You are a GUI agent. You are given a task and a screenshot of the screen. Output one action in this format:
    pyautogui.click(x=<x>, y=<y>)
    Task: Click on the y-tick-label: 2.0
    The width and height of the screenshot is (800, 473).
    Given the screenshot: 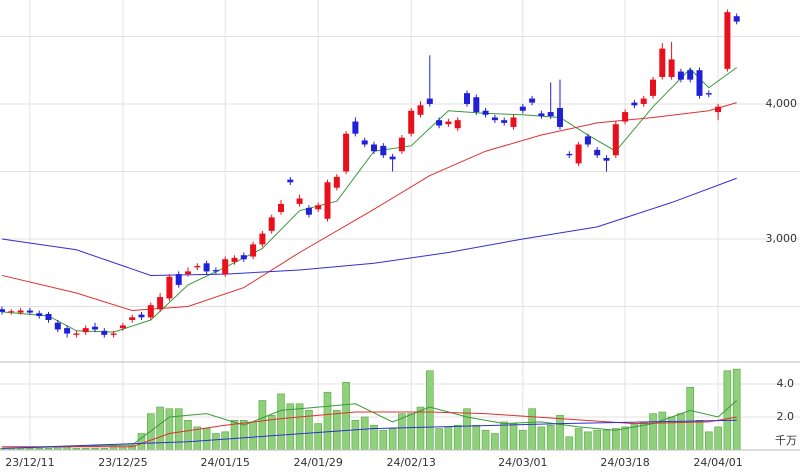 What is the action you would take?
    pyautogui.click(x=786, y=416)
    